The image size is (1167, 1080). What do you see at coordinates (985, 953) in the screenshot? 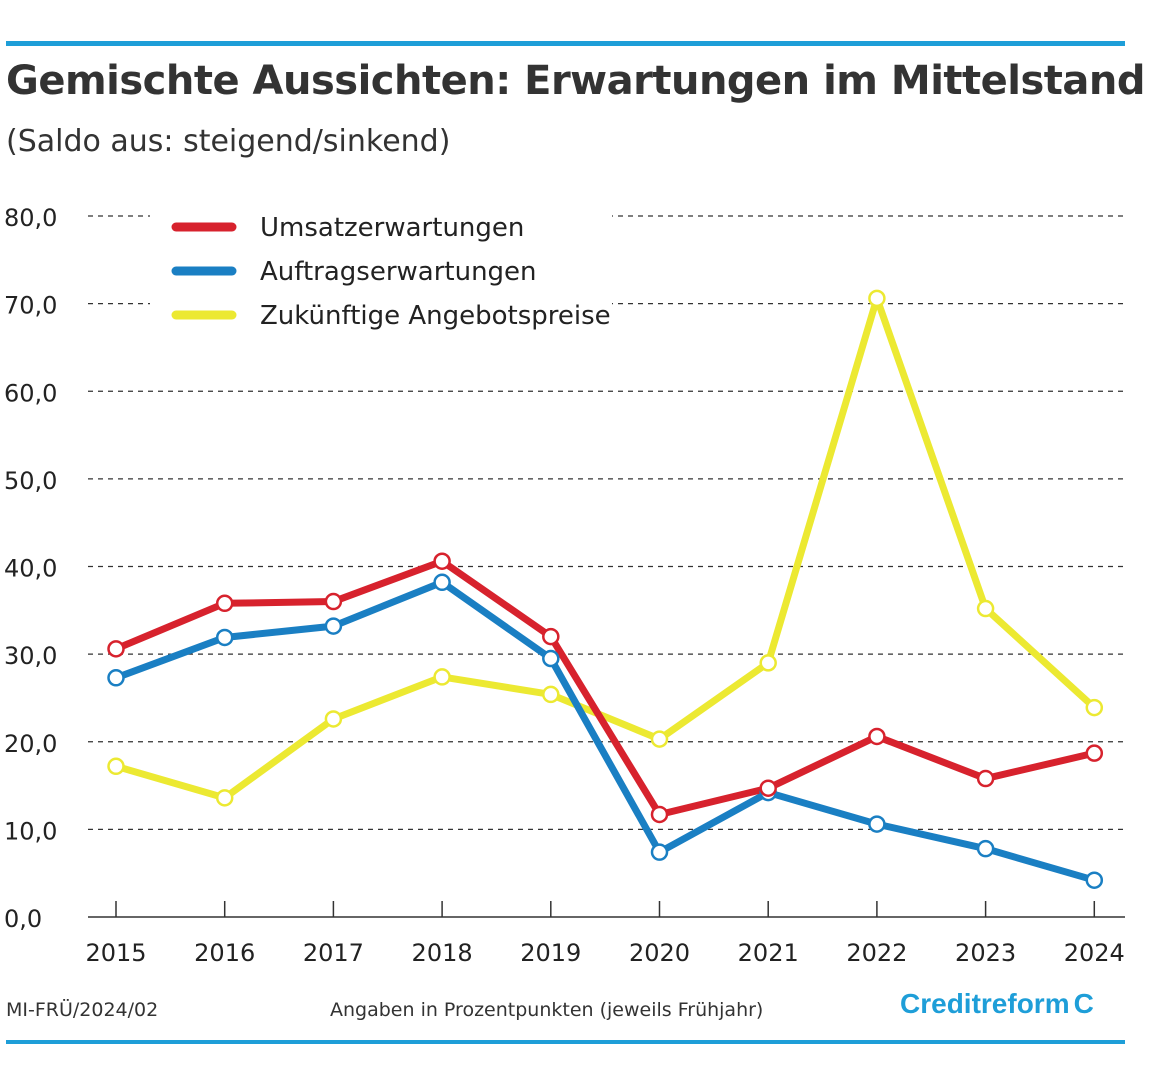
I see `x-tick-label: 2023` at bounding box center [985, 953].